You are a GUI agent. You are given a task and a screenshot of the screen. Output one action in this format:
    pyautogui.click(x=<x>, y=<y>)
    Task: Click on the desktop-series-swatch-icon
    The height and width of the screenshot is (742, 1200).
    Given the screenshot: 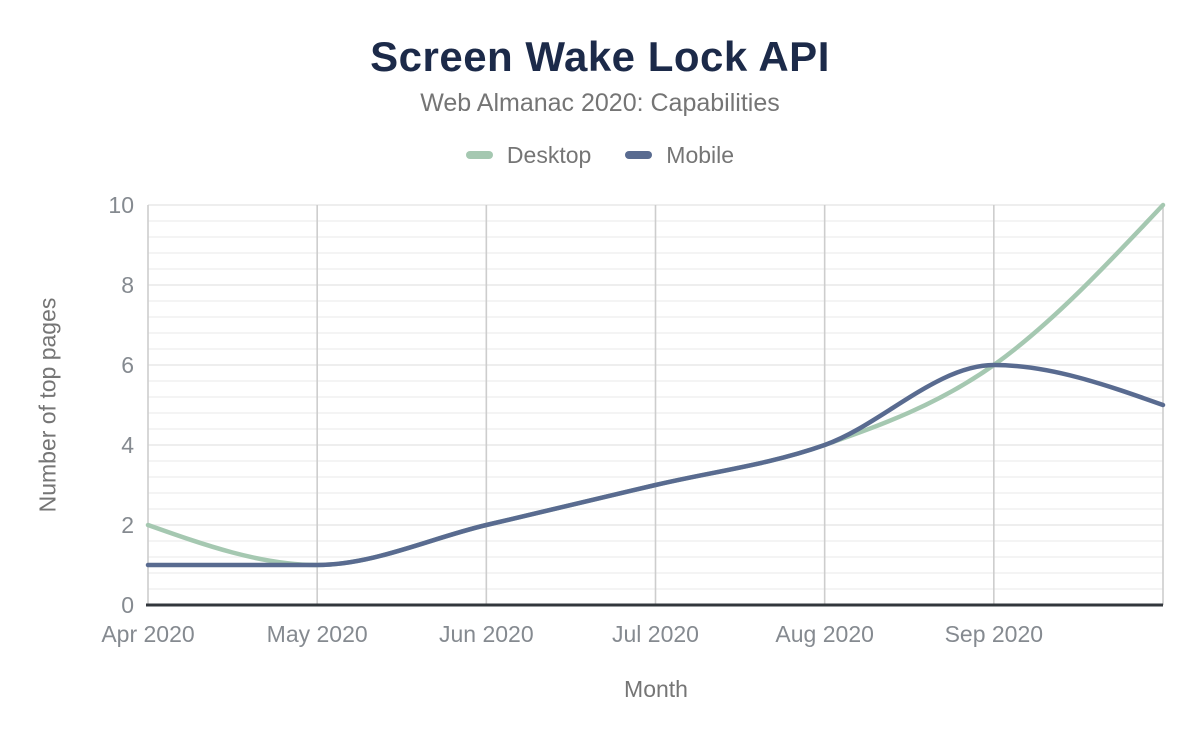 What is the action you would take?
    pyautogui.click(x=479, y=155)
    